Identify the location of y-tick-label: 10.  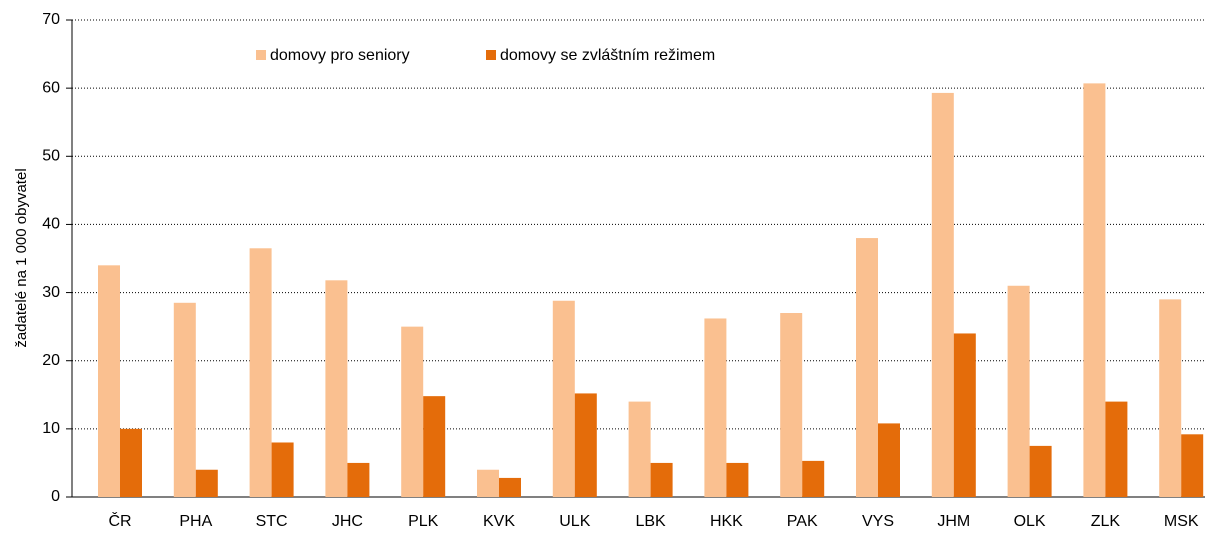
(51, 428).